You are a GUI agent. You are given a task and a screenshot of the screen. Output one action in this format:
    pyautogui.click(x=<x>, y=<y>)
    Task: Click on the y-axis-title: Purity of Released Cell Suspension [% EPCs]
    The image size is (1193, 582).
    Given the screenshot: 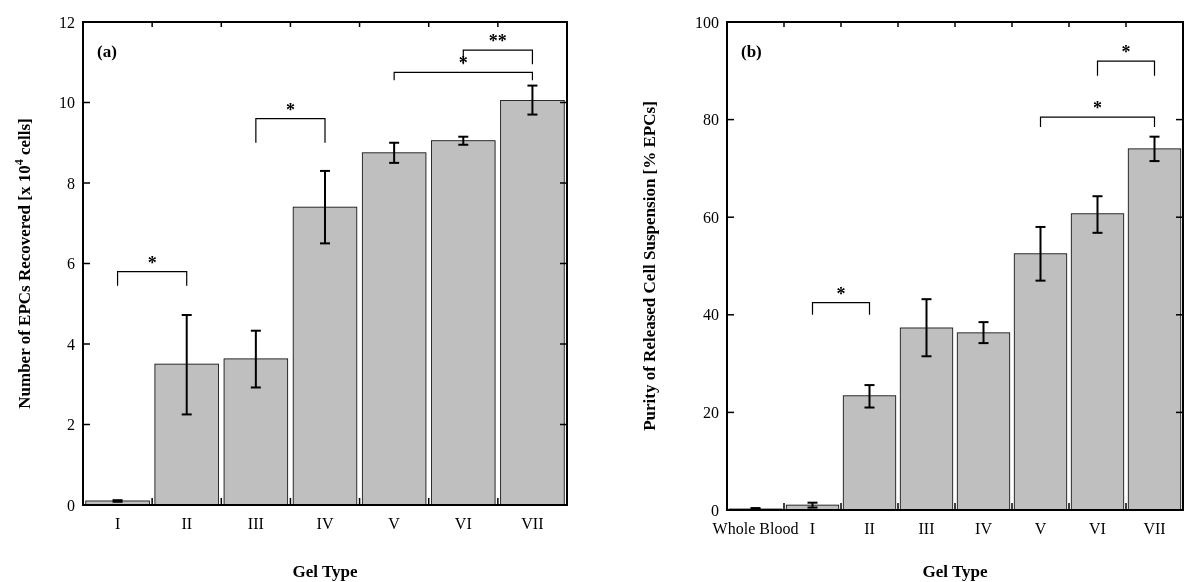 What is the action you would take?
    pyautogui.click(x=649, y=266)
    